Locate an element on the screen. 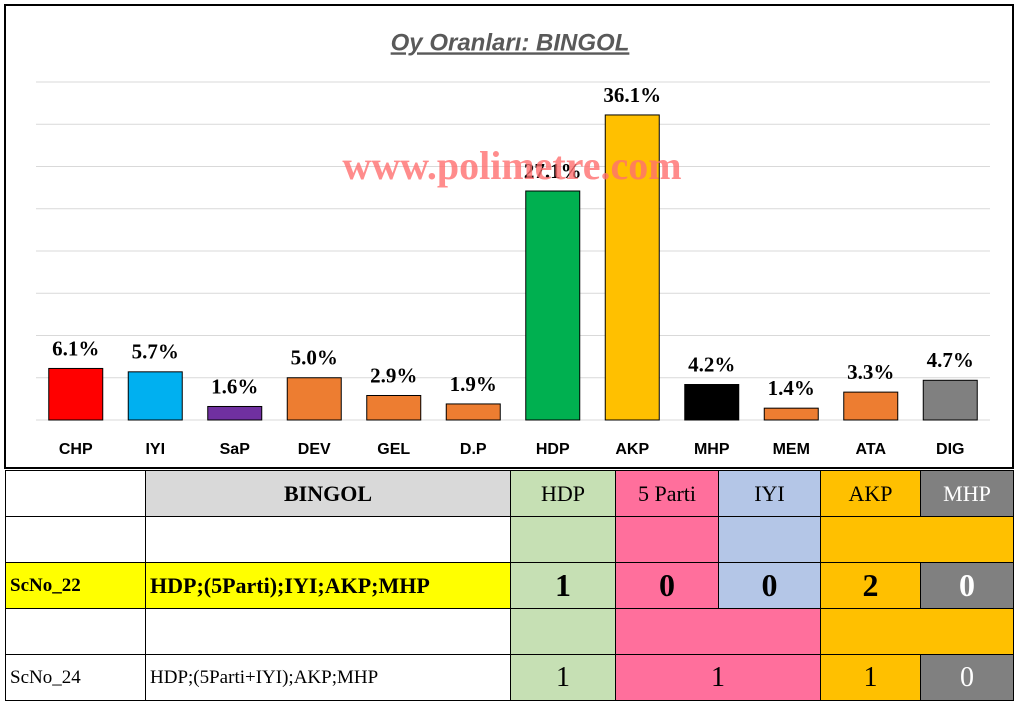  value-label: 6.1% is located at coordinates (75, 348).